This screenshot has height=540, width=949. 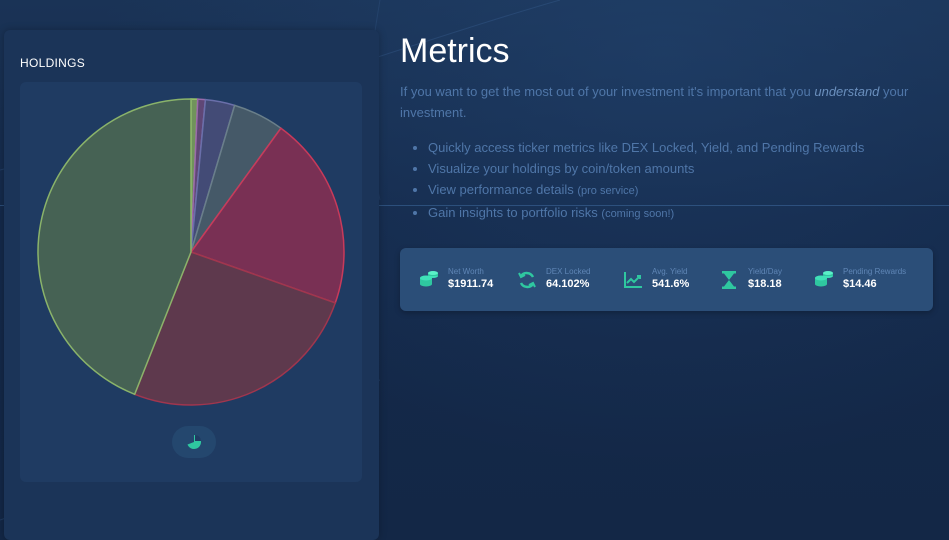 What do you see at coordinates (847, 91) in the screenshot?
I see `intro-emphasis: understand` at bounding box center [847, 91].